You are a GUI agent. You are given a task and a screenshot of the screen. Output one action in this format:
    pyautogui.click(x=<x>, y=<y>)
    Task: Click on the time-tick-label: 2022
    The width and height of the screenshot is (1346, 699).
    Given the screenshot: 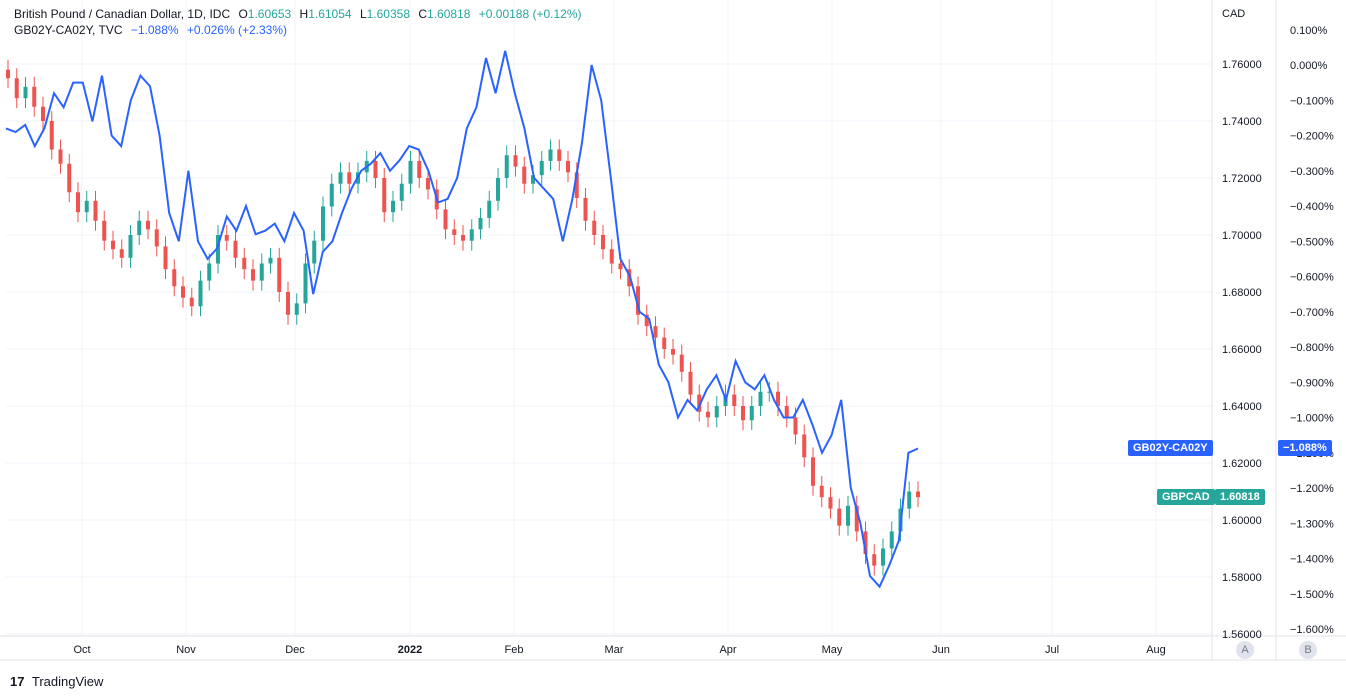 What is the action you would take?
    pyautogui.click(x=410, y=650)
    